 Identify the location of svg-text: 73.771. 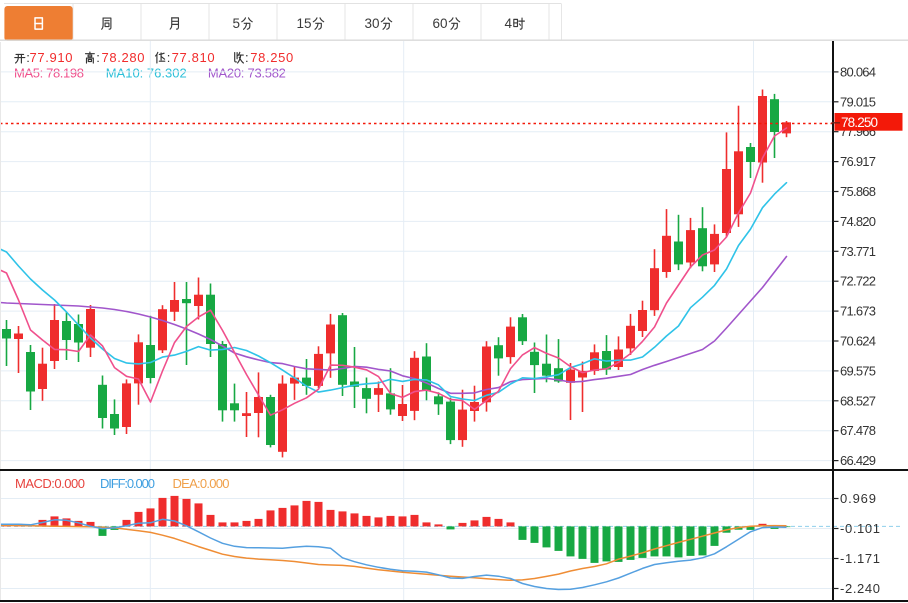
(858, 251).